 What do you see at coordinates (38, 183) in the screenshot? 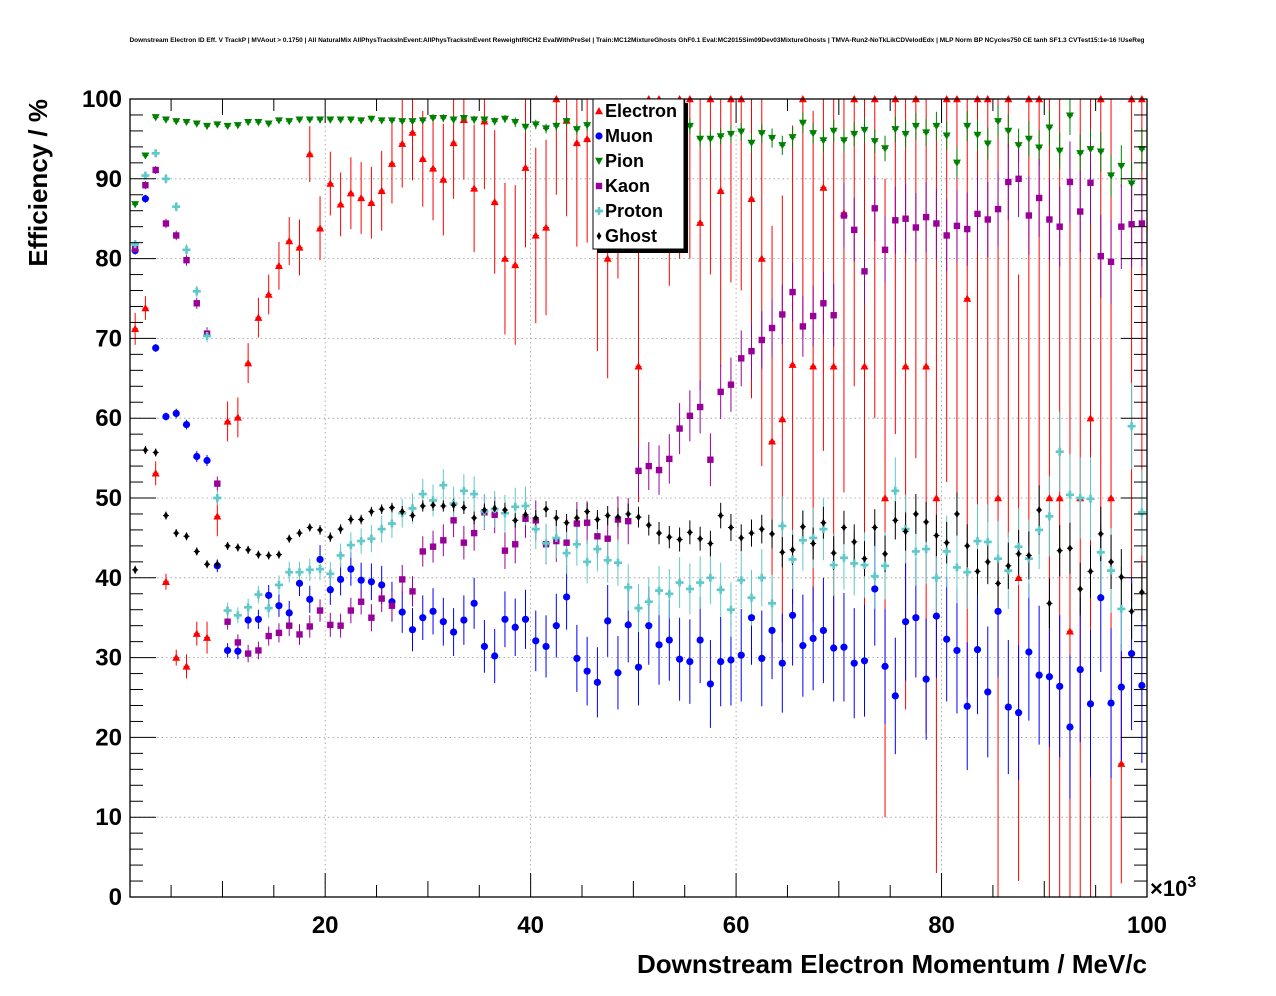
I see `y-axis-title: Efficiency / %` at bounding box center [38, 183].